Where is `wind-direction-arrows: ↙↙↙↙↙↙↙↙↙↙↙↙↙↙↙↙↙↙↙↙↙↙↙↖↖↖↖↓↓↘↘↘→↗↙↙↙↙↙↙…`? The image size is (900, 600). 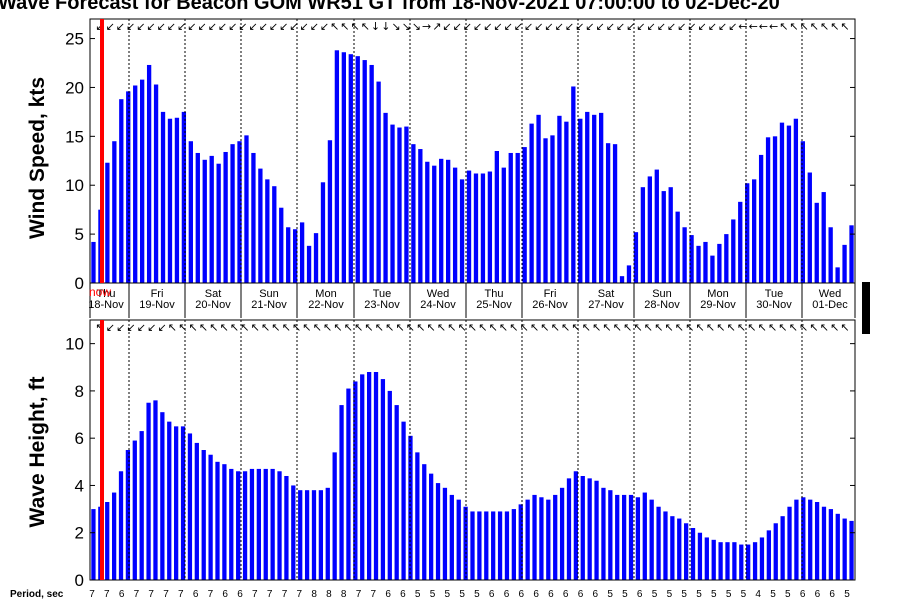 wind-direction-arrows: ↙↙↙↙↙↙↙↙↙↙↙↙↙↙↙↙↙↙↙↙↙↙↙↖↖↖↖↓↓↘↘↘→↗↙↙↙↙↙↙… is located at coordinates (472, 26).